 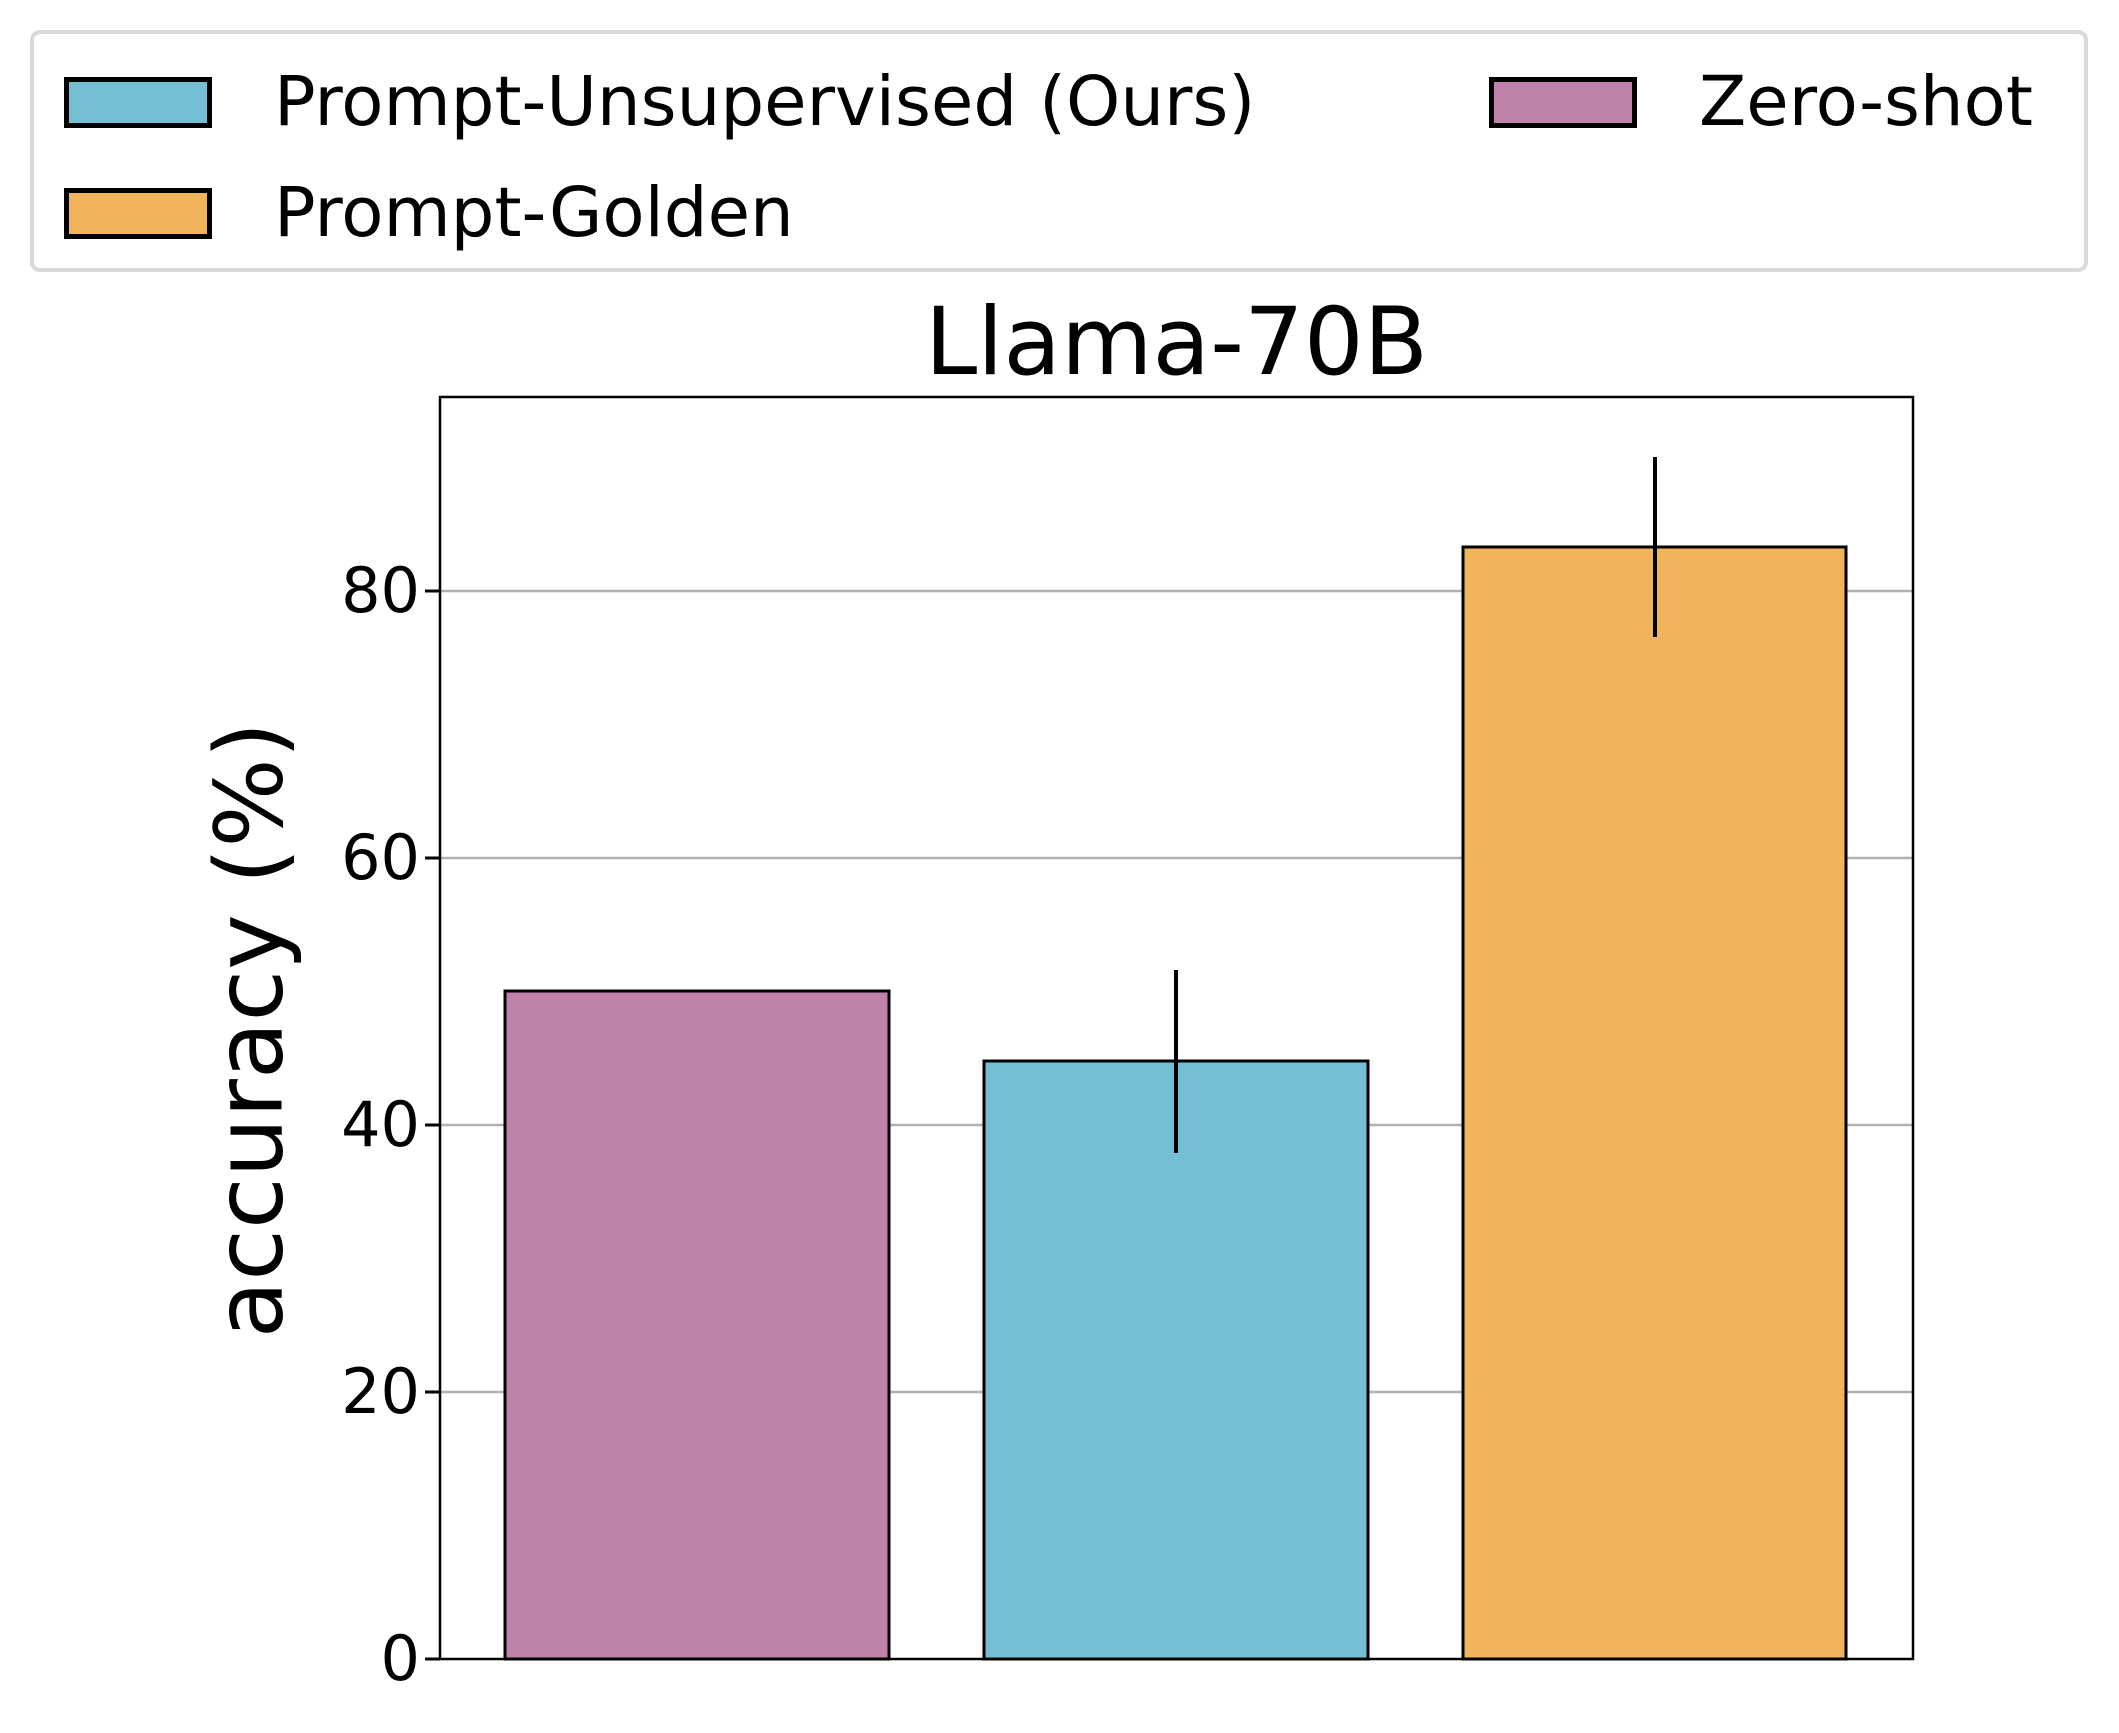 What do you see at coordinates (1176, 342) in the screenshot?
I see `chart-title: Llama-70B` at bounding box center [1176, 342].